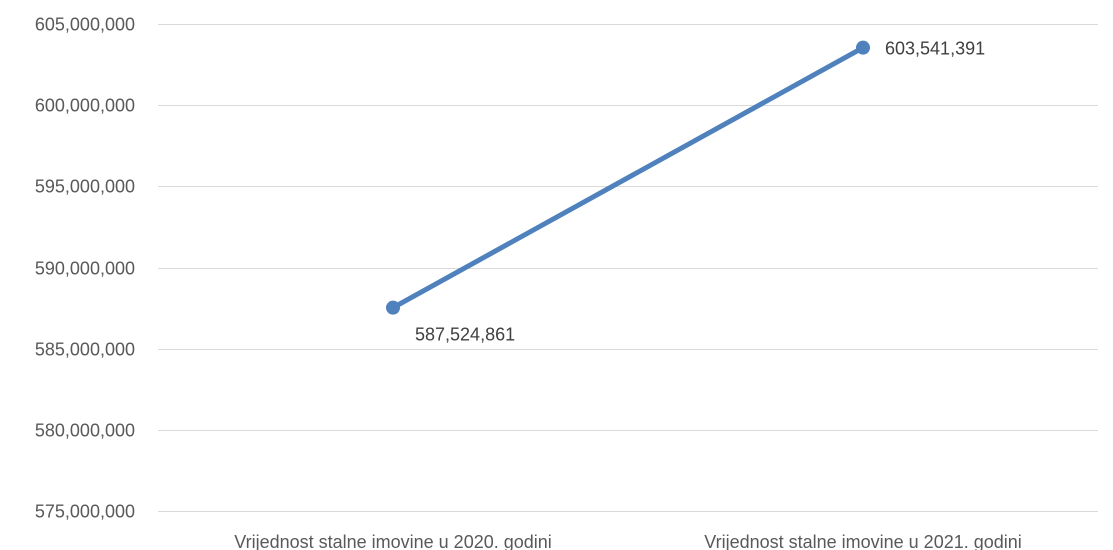 The image size is (1113, 550). I want to click on y-tick-label: 600,000,000, so click(85, 106).